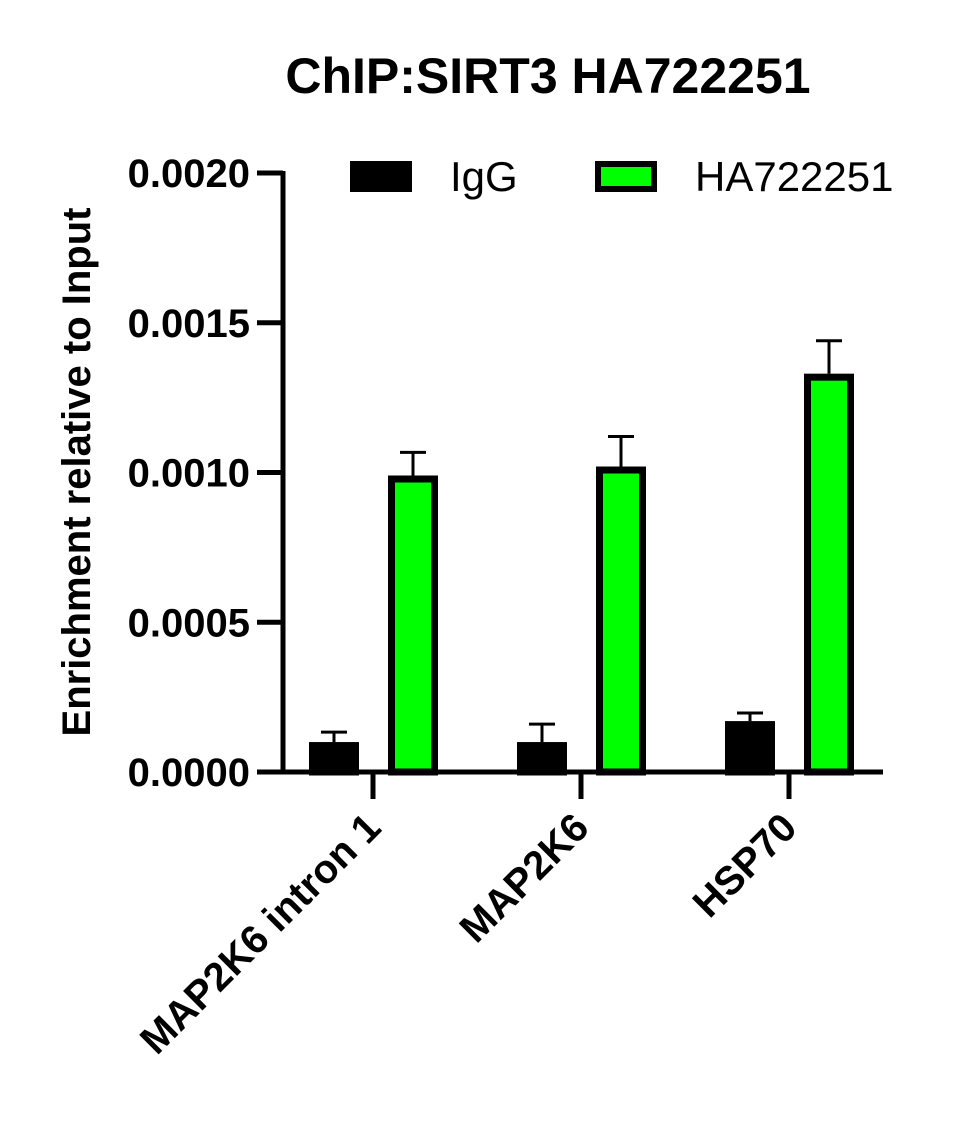 This screenshot has height=1146, width=963. What do you see at coordinates (525, 878) in the screenshot?
I see `x-tick-label: MAP2K6` at bounding box center [525, 878].